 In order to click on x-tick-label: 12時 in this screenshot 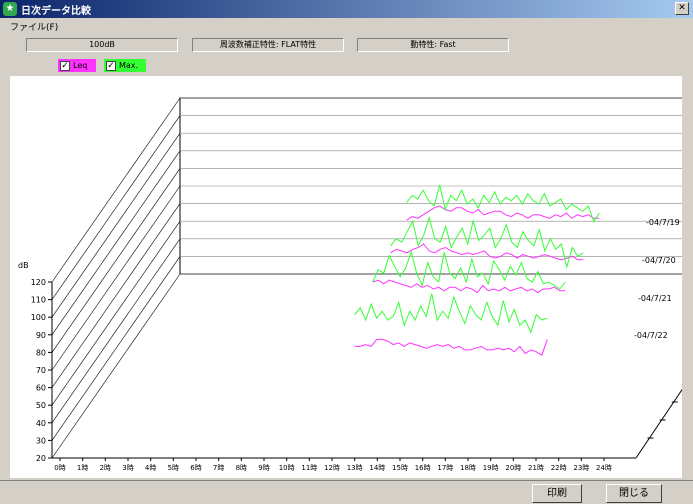, I will do `click(332, 468)`.